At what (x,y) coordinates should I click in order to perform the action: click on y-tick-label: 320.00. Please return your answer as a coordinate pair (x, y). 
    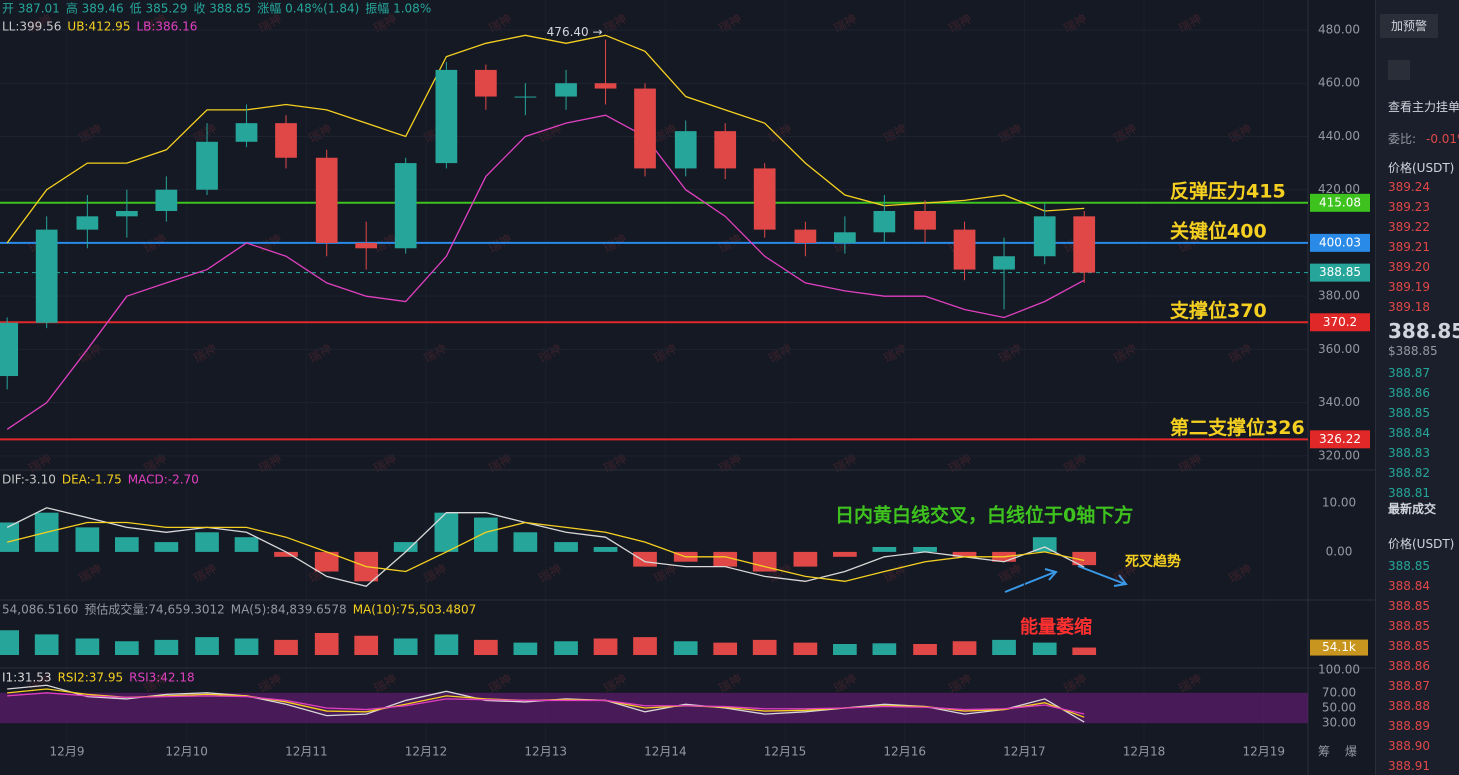
    Looking at the image, I should click on (1339, 455).